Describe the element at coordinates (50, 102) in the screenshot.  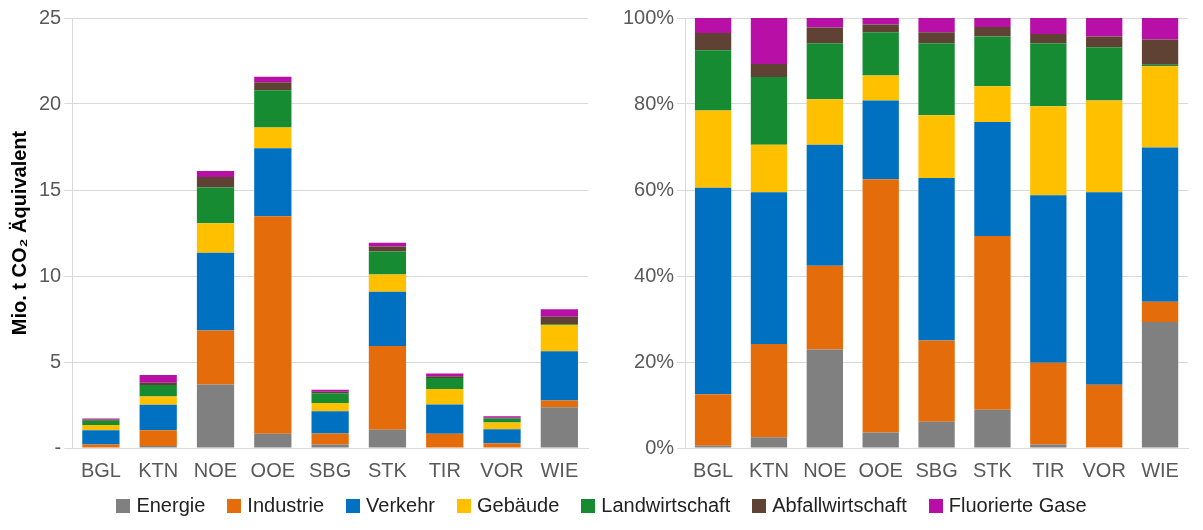
I see `y-tick-label: 20` at that location.